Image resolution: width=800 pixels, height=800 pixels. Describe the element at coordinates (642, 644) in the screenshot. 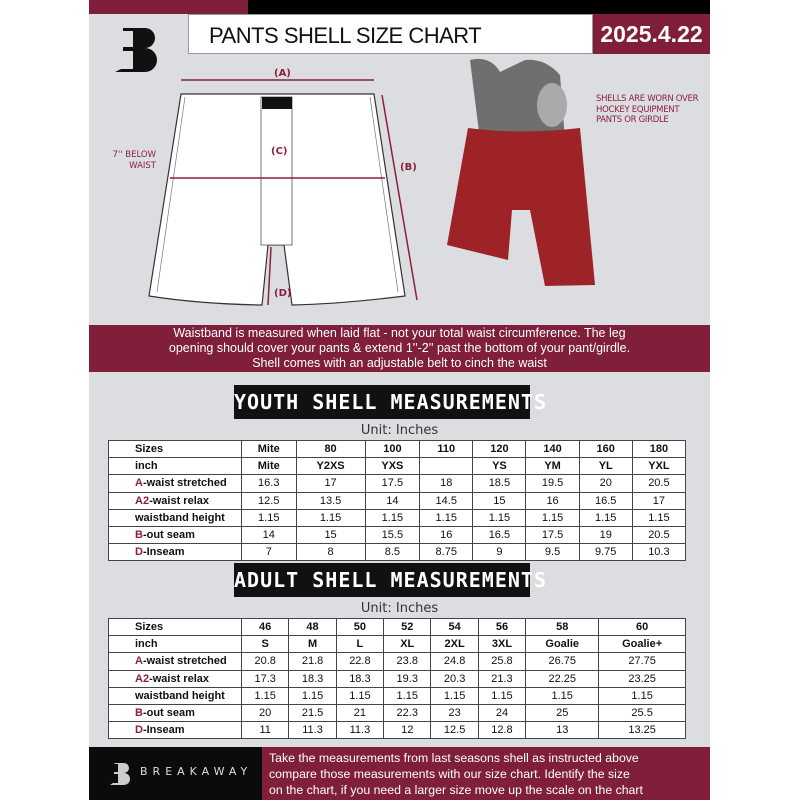

I see `table-cell: Goalie+` at that location.